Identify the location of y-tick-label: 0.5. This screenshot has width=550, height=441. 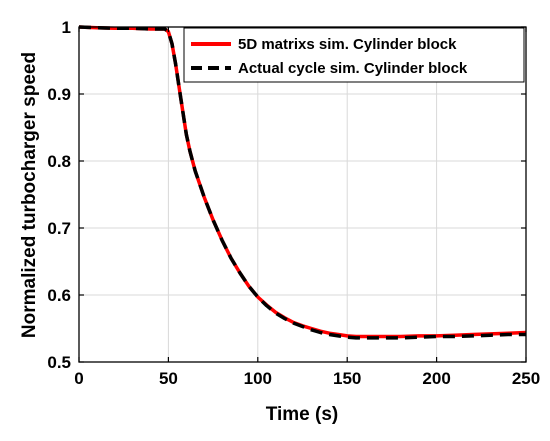
(59, 362).